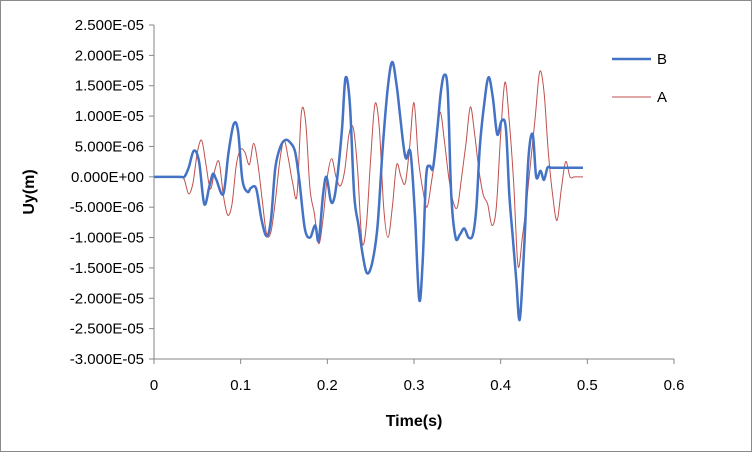 This screenshot has height=452, width=752. Describe the element at coordinates (414, 421) in the screenshot. I see `x-axis-title: Time(s)` at that location.